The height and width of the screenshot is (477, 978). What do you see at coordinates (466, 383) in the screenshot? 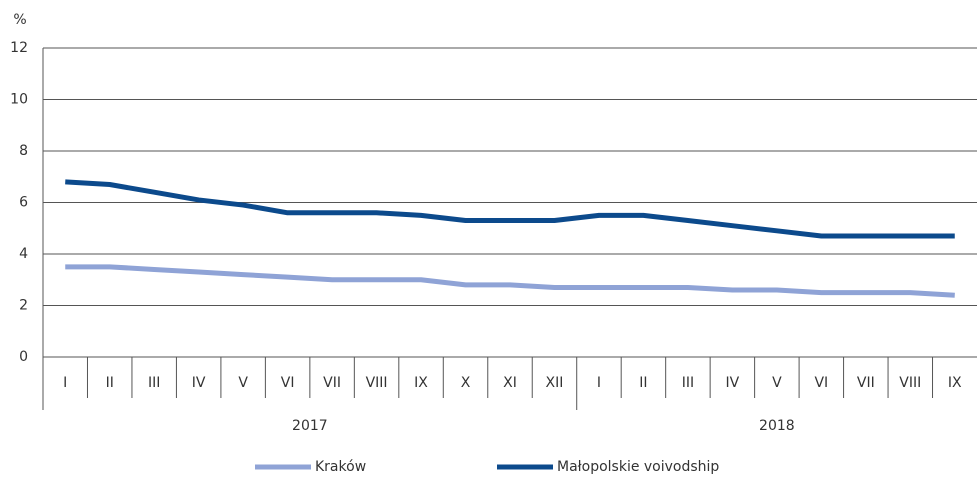
I see `x-tick-label: X` at bounding box center [466, 383].